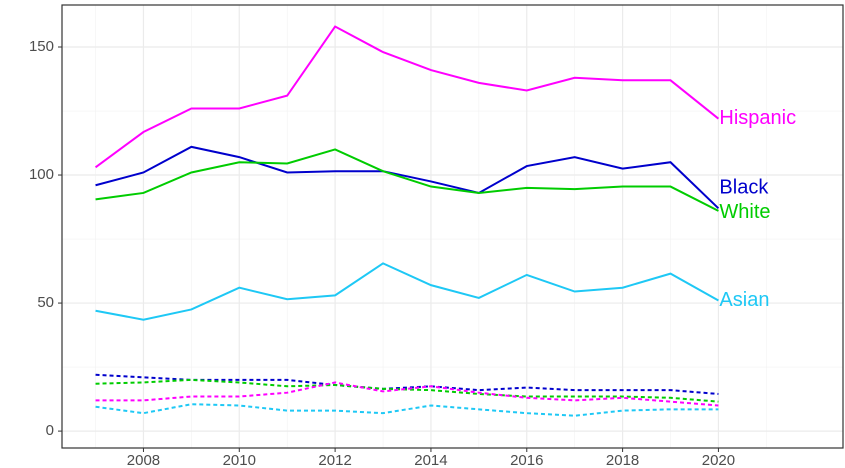  Describe the element at coordinates (143, 460) in the screenshot. I see `x-tick-label: 2008` at that location.